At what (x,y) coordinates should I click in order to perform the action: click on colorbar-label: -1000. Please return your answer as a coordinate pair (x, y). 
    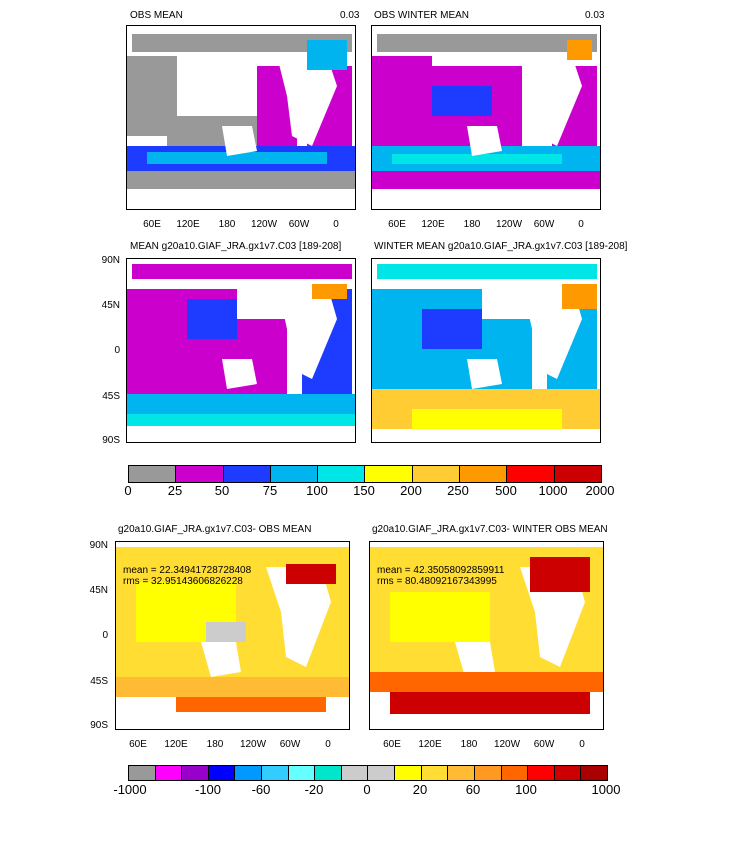
    Looking at the image, I should click on (130, 789).